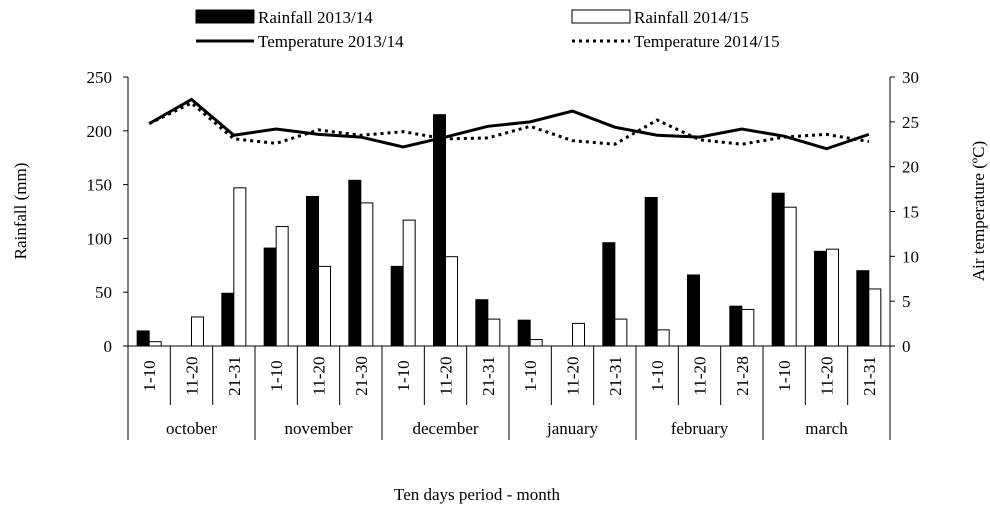 The width and height of the screenshot is (990, 511). What do you see at coordinates (20, 211) in the screenshot?
I see `y-axis-title: Rainfall (mm)` at bounding box center [20, 211].